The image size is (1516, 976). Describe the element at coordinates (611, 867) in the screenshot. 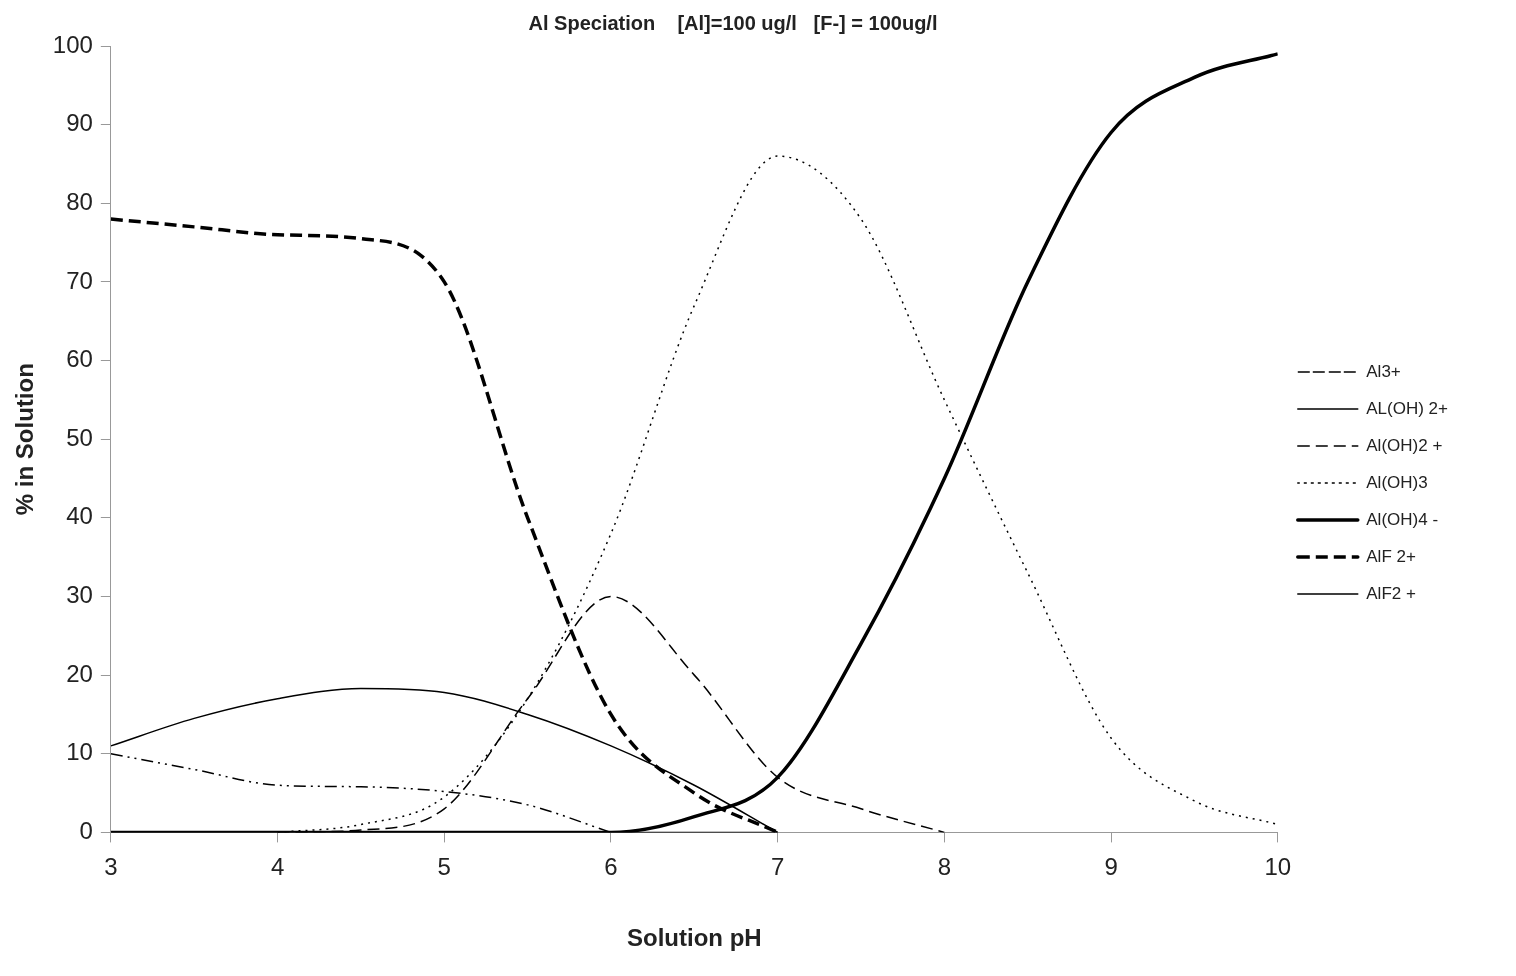

I see `x-tick-label: 6` at that location.